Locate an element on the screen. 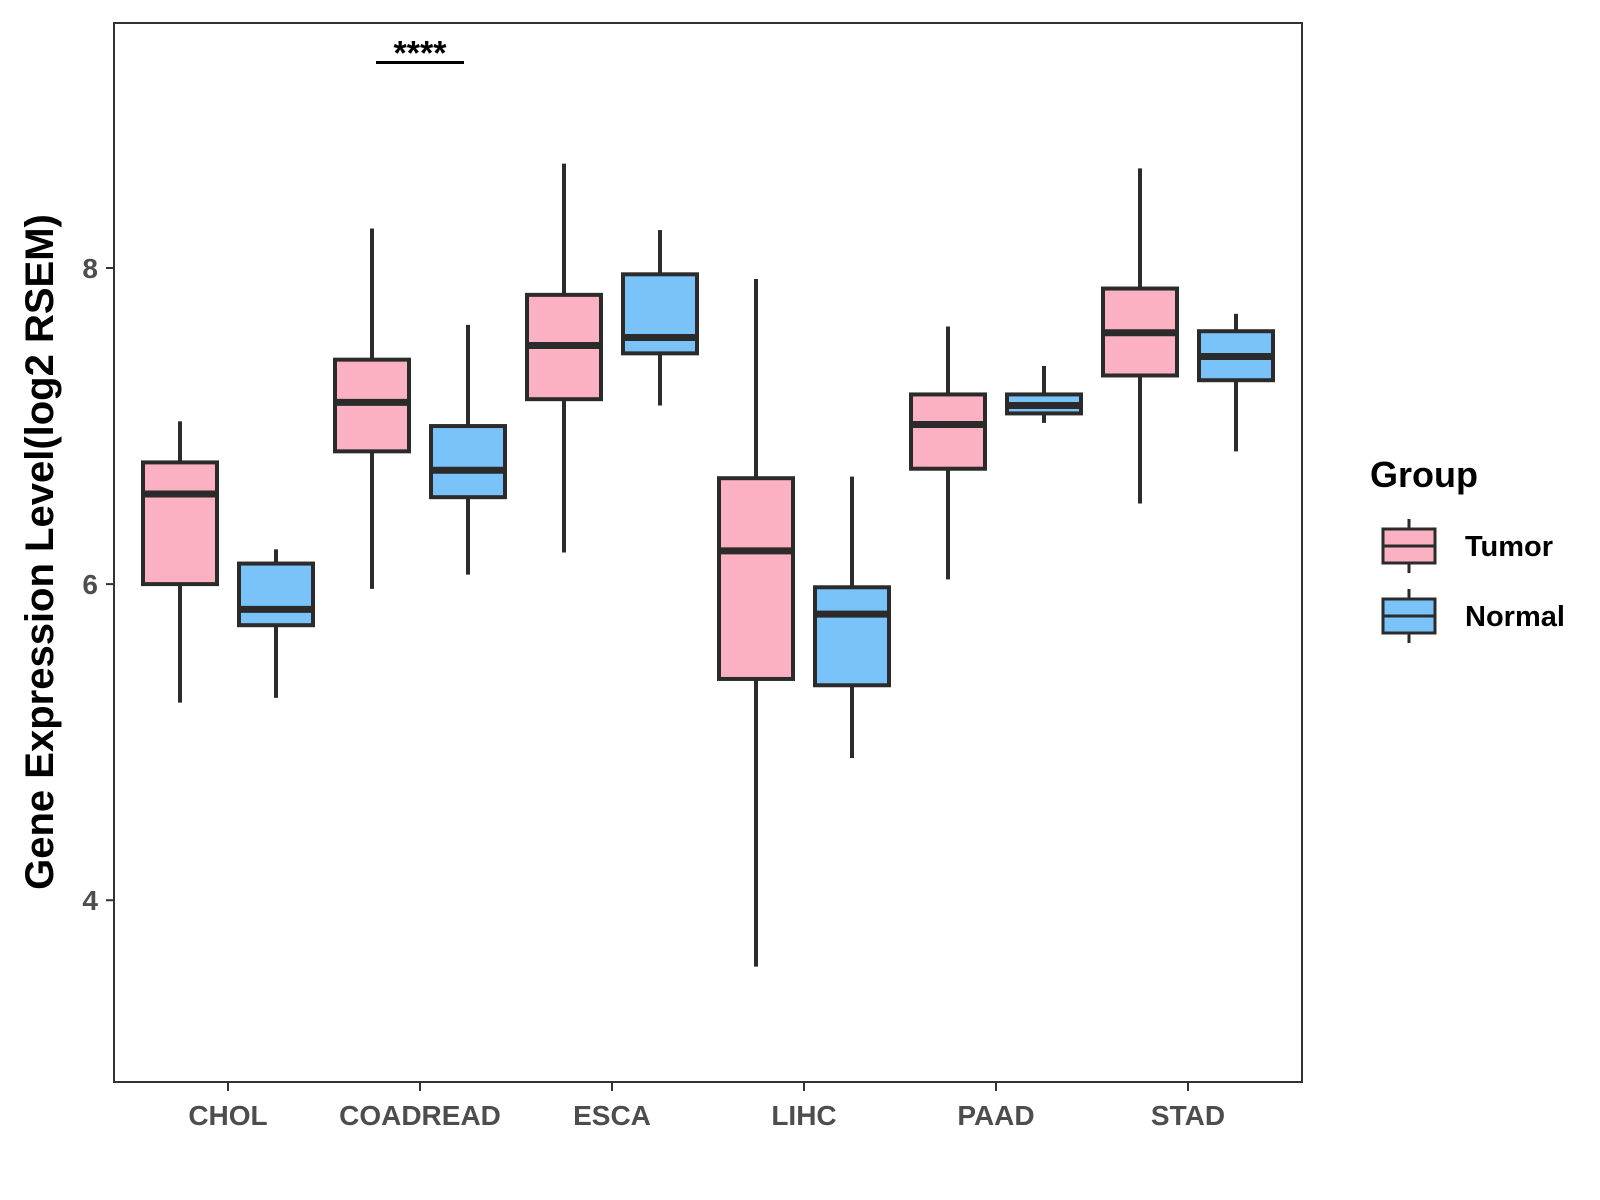  legend: Group Tumor Normal is located at coordinates (1467, 548).